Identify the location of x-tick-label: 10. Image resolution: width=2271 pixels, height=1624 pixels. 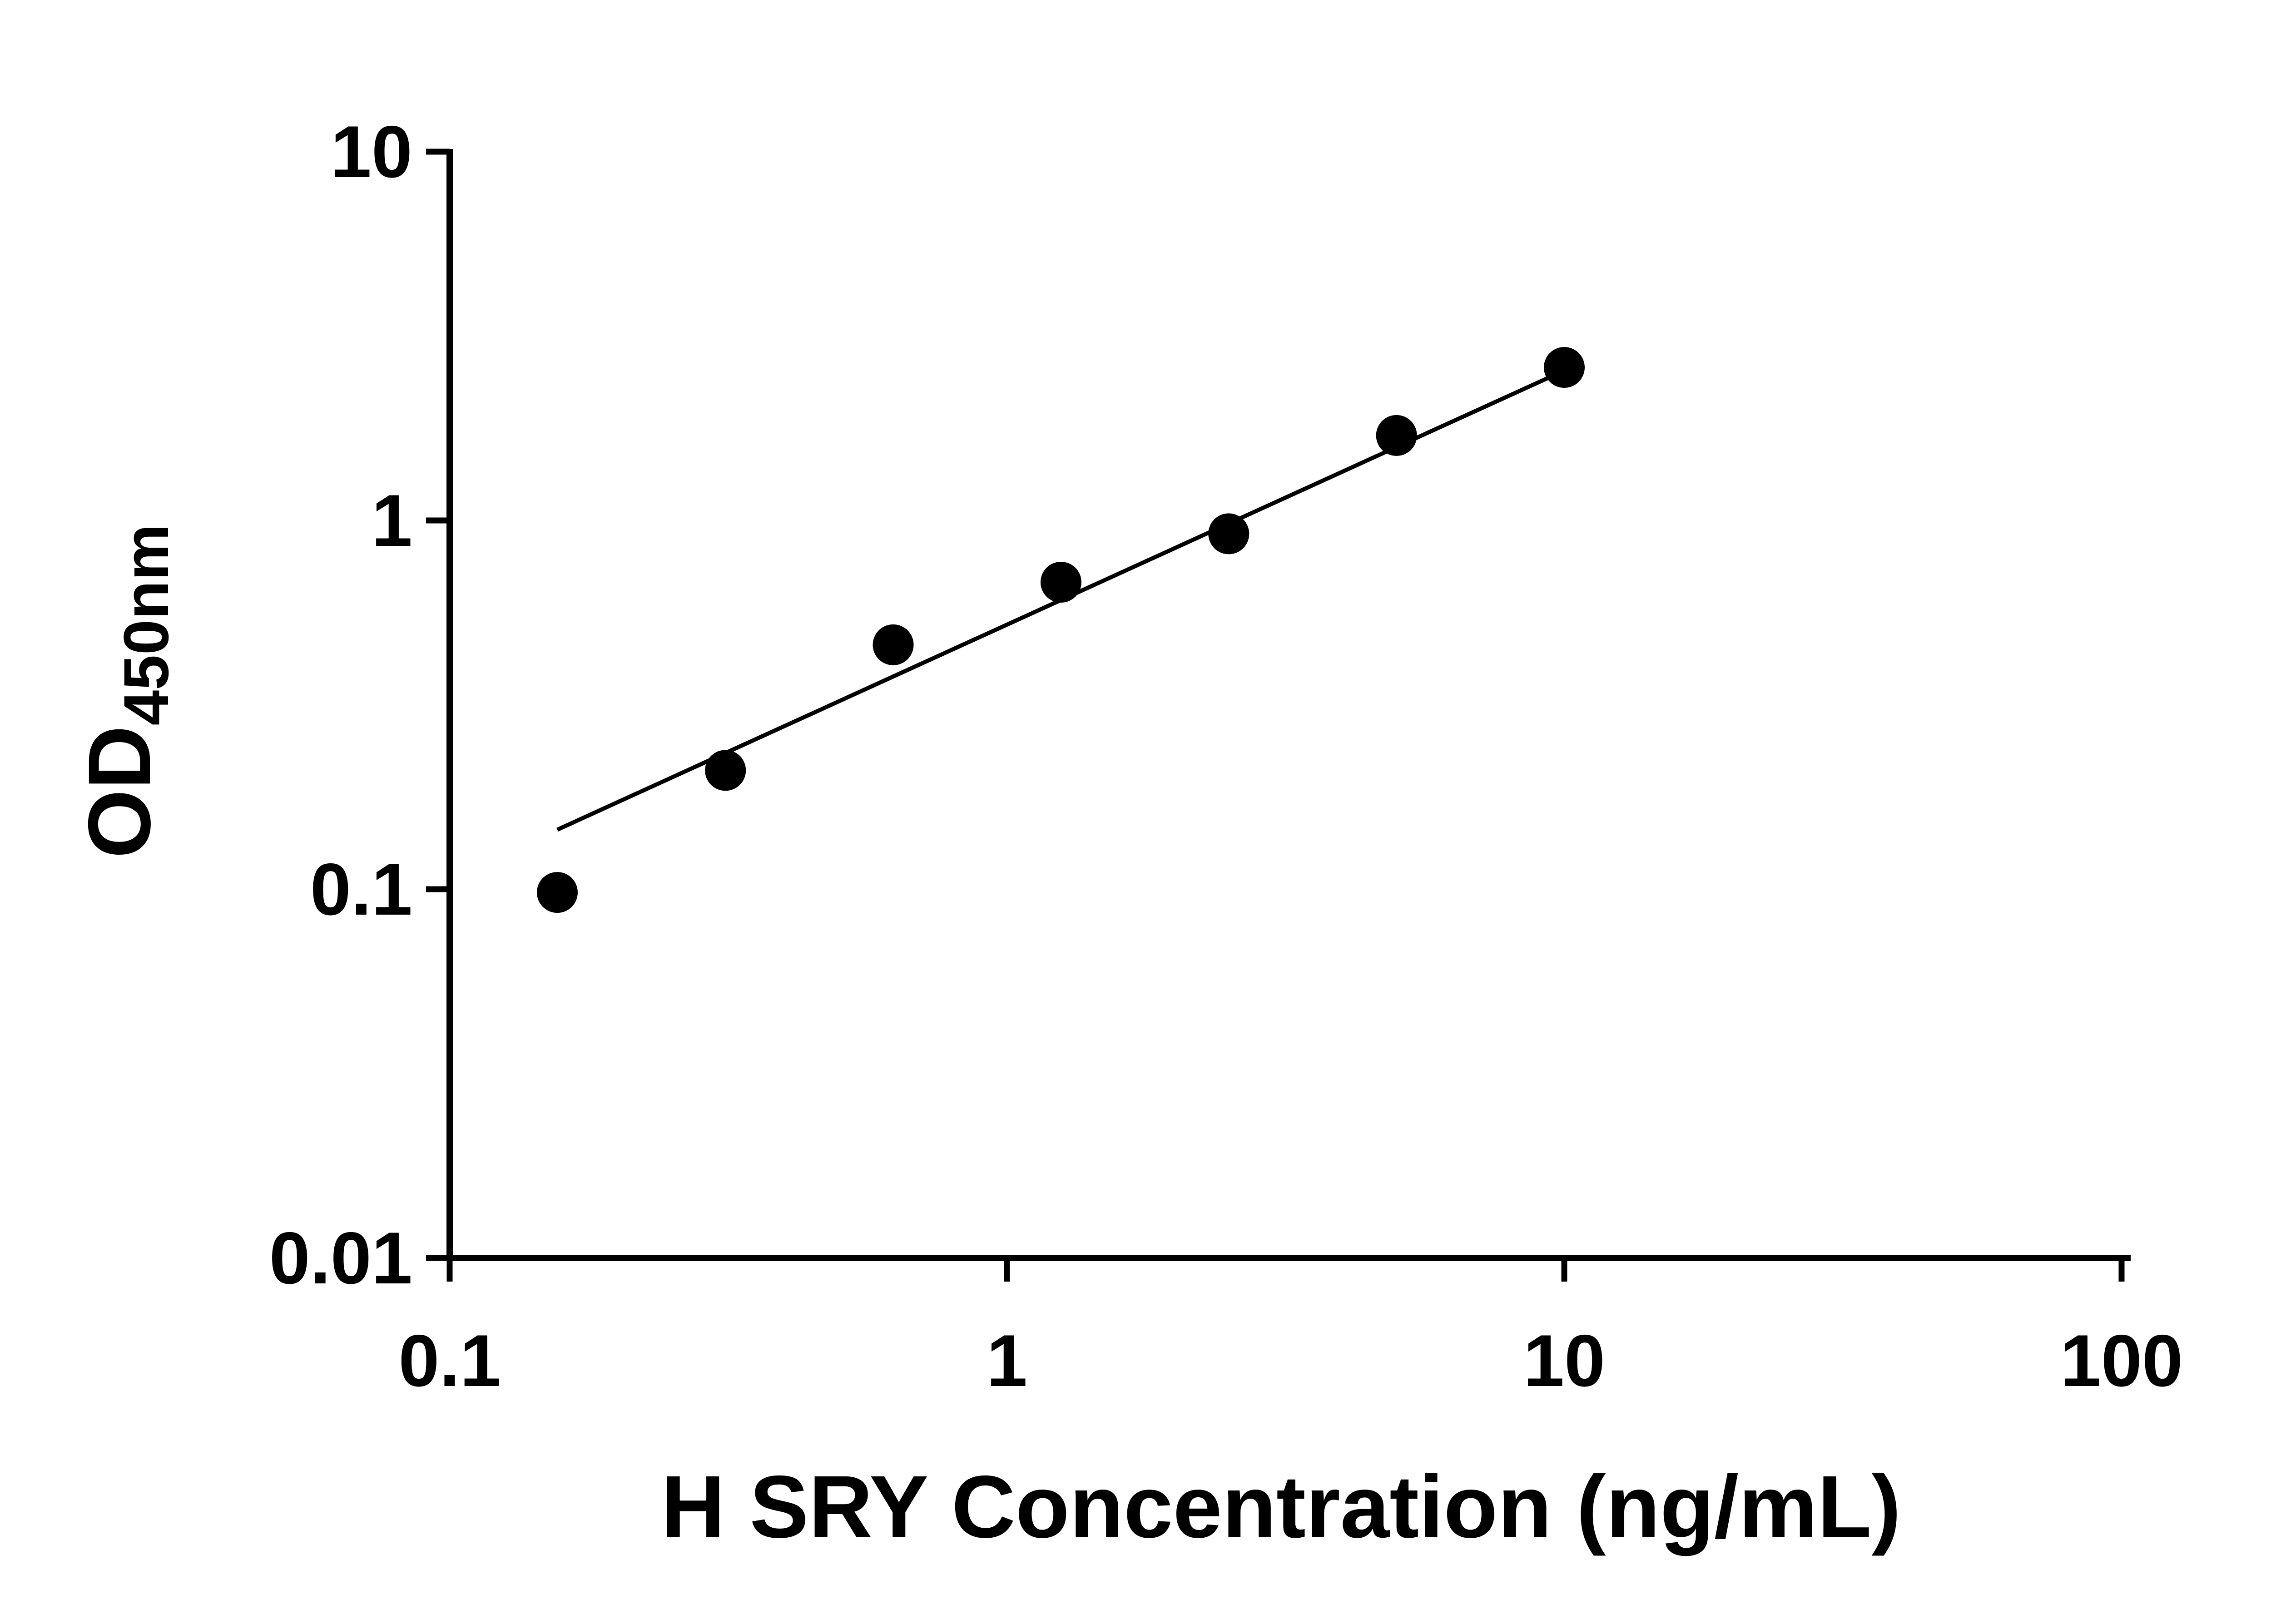
(1564, 1361).